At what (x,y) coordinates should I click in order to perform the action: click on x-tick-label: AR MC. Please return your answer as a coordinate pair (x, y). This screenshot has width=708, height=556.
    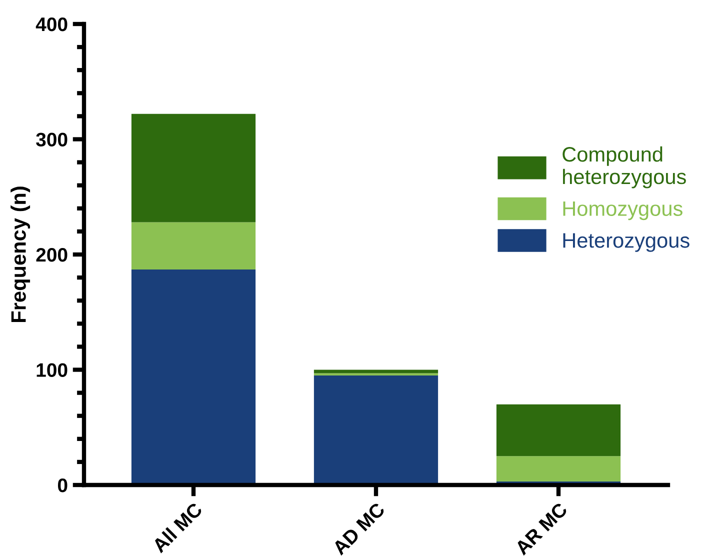
    Looking at the image, I should click on (541, 529).